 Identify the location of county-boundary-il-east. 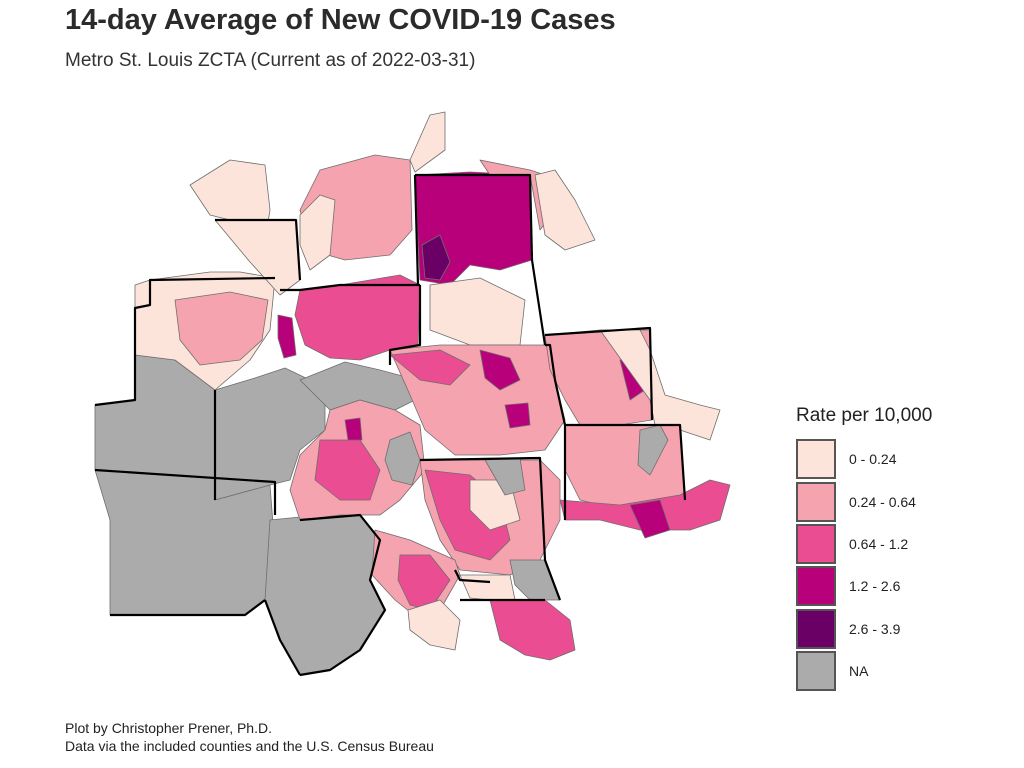
(615, 423).